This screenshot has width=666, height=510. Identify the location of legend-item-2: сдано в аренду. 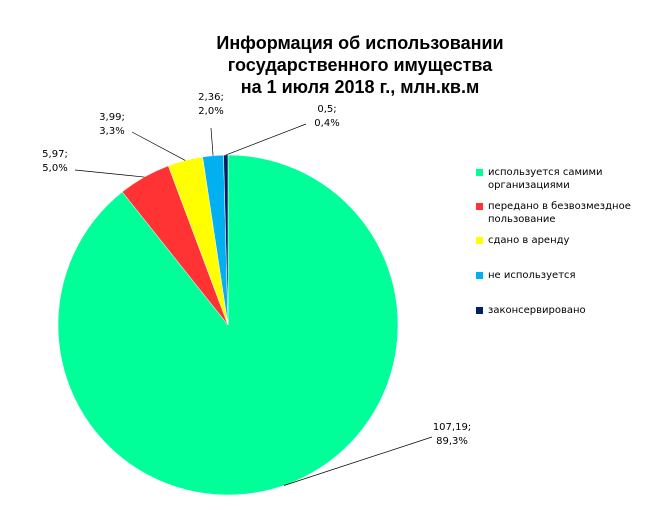
(568, 240).